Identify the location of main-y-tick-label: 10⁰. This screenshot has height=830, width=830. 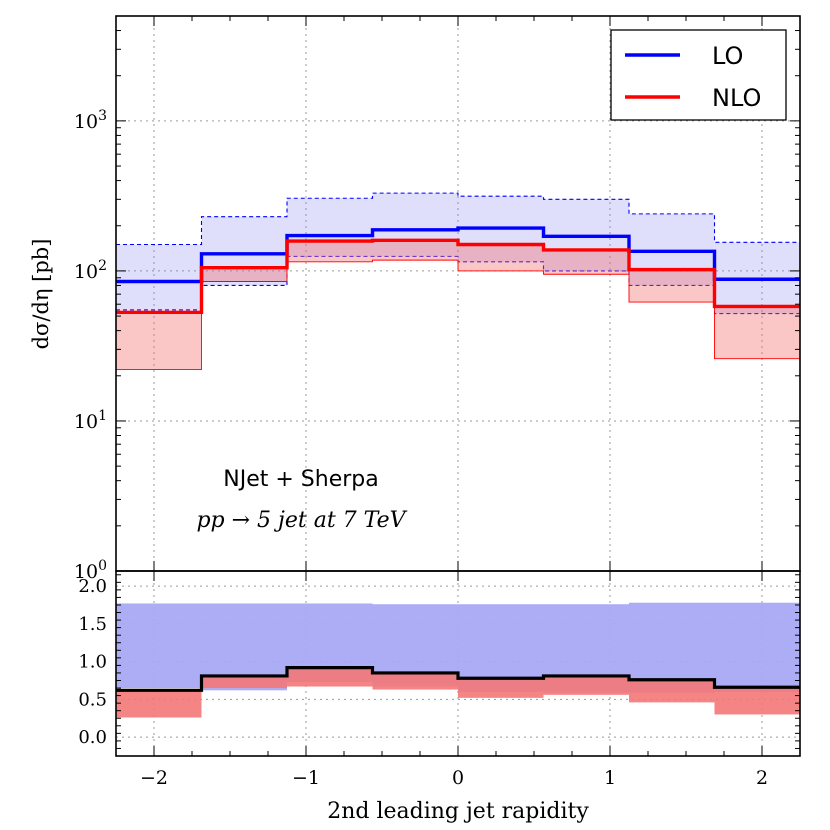
(90, 570).